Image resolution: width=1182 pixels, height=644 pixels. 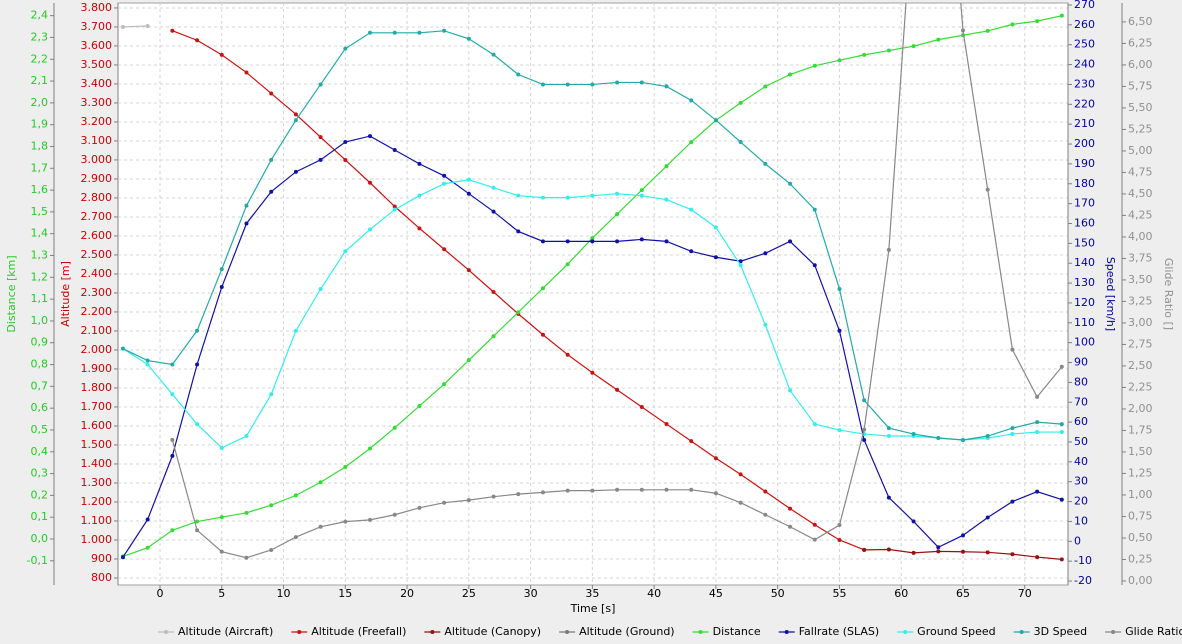 What do you see at coordinates (1140, 128) in the screenshot?
I see `y-tick-label: 5,25` at bounding box center [1140, 128].